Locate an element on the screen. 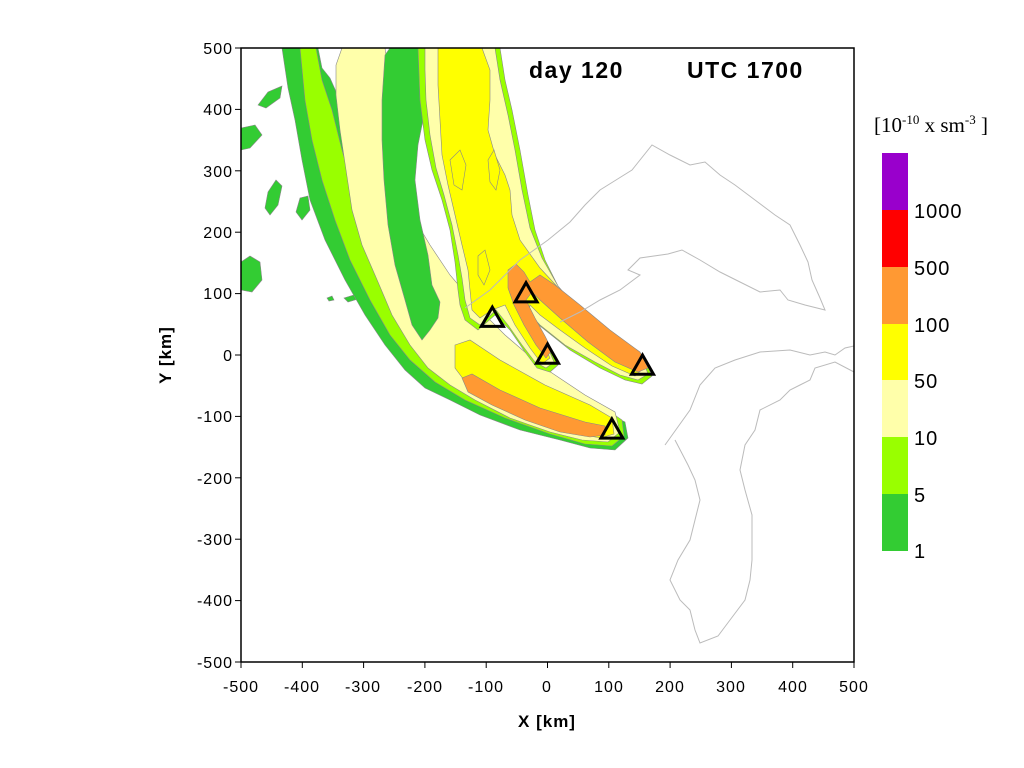 Image resolution: width=1024 pixels, height=768 pixels. x-tick-label: -400 is located at coordinates (302, 687).